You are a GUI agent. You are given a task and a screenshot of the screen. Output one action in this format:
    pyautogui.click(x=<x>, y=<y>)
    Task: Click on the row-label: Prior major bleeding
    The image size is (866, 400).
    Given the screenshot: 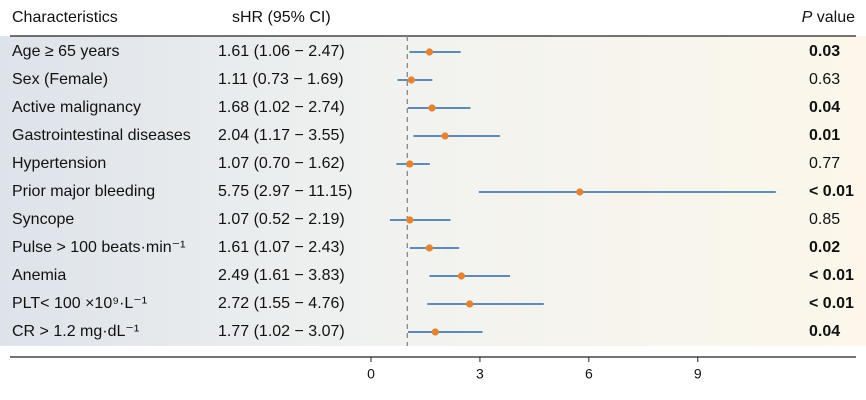 What is the action you would take?
    pyautogui.click(x=83, y=191)
    